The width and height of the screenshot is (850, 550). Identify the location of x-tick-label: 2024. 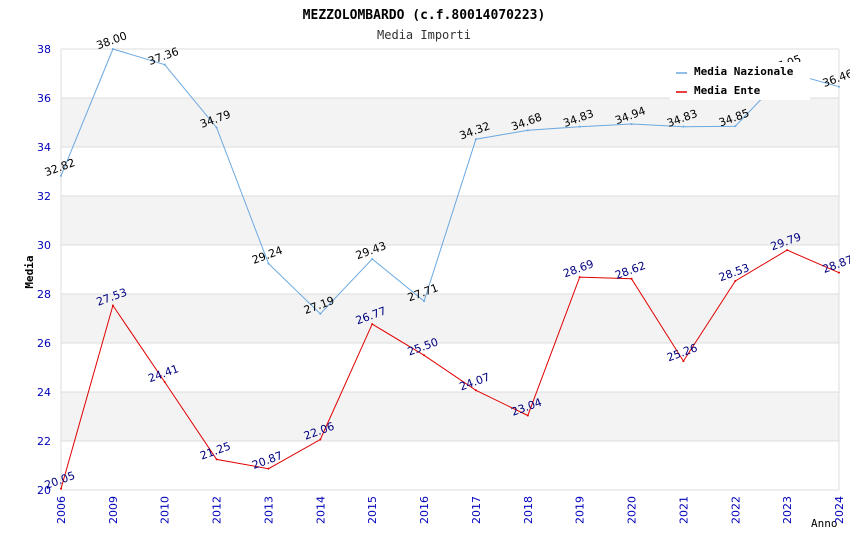
(839, 510).